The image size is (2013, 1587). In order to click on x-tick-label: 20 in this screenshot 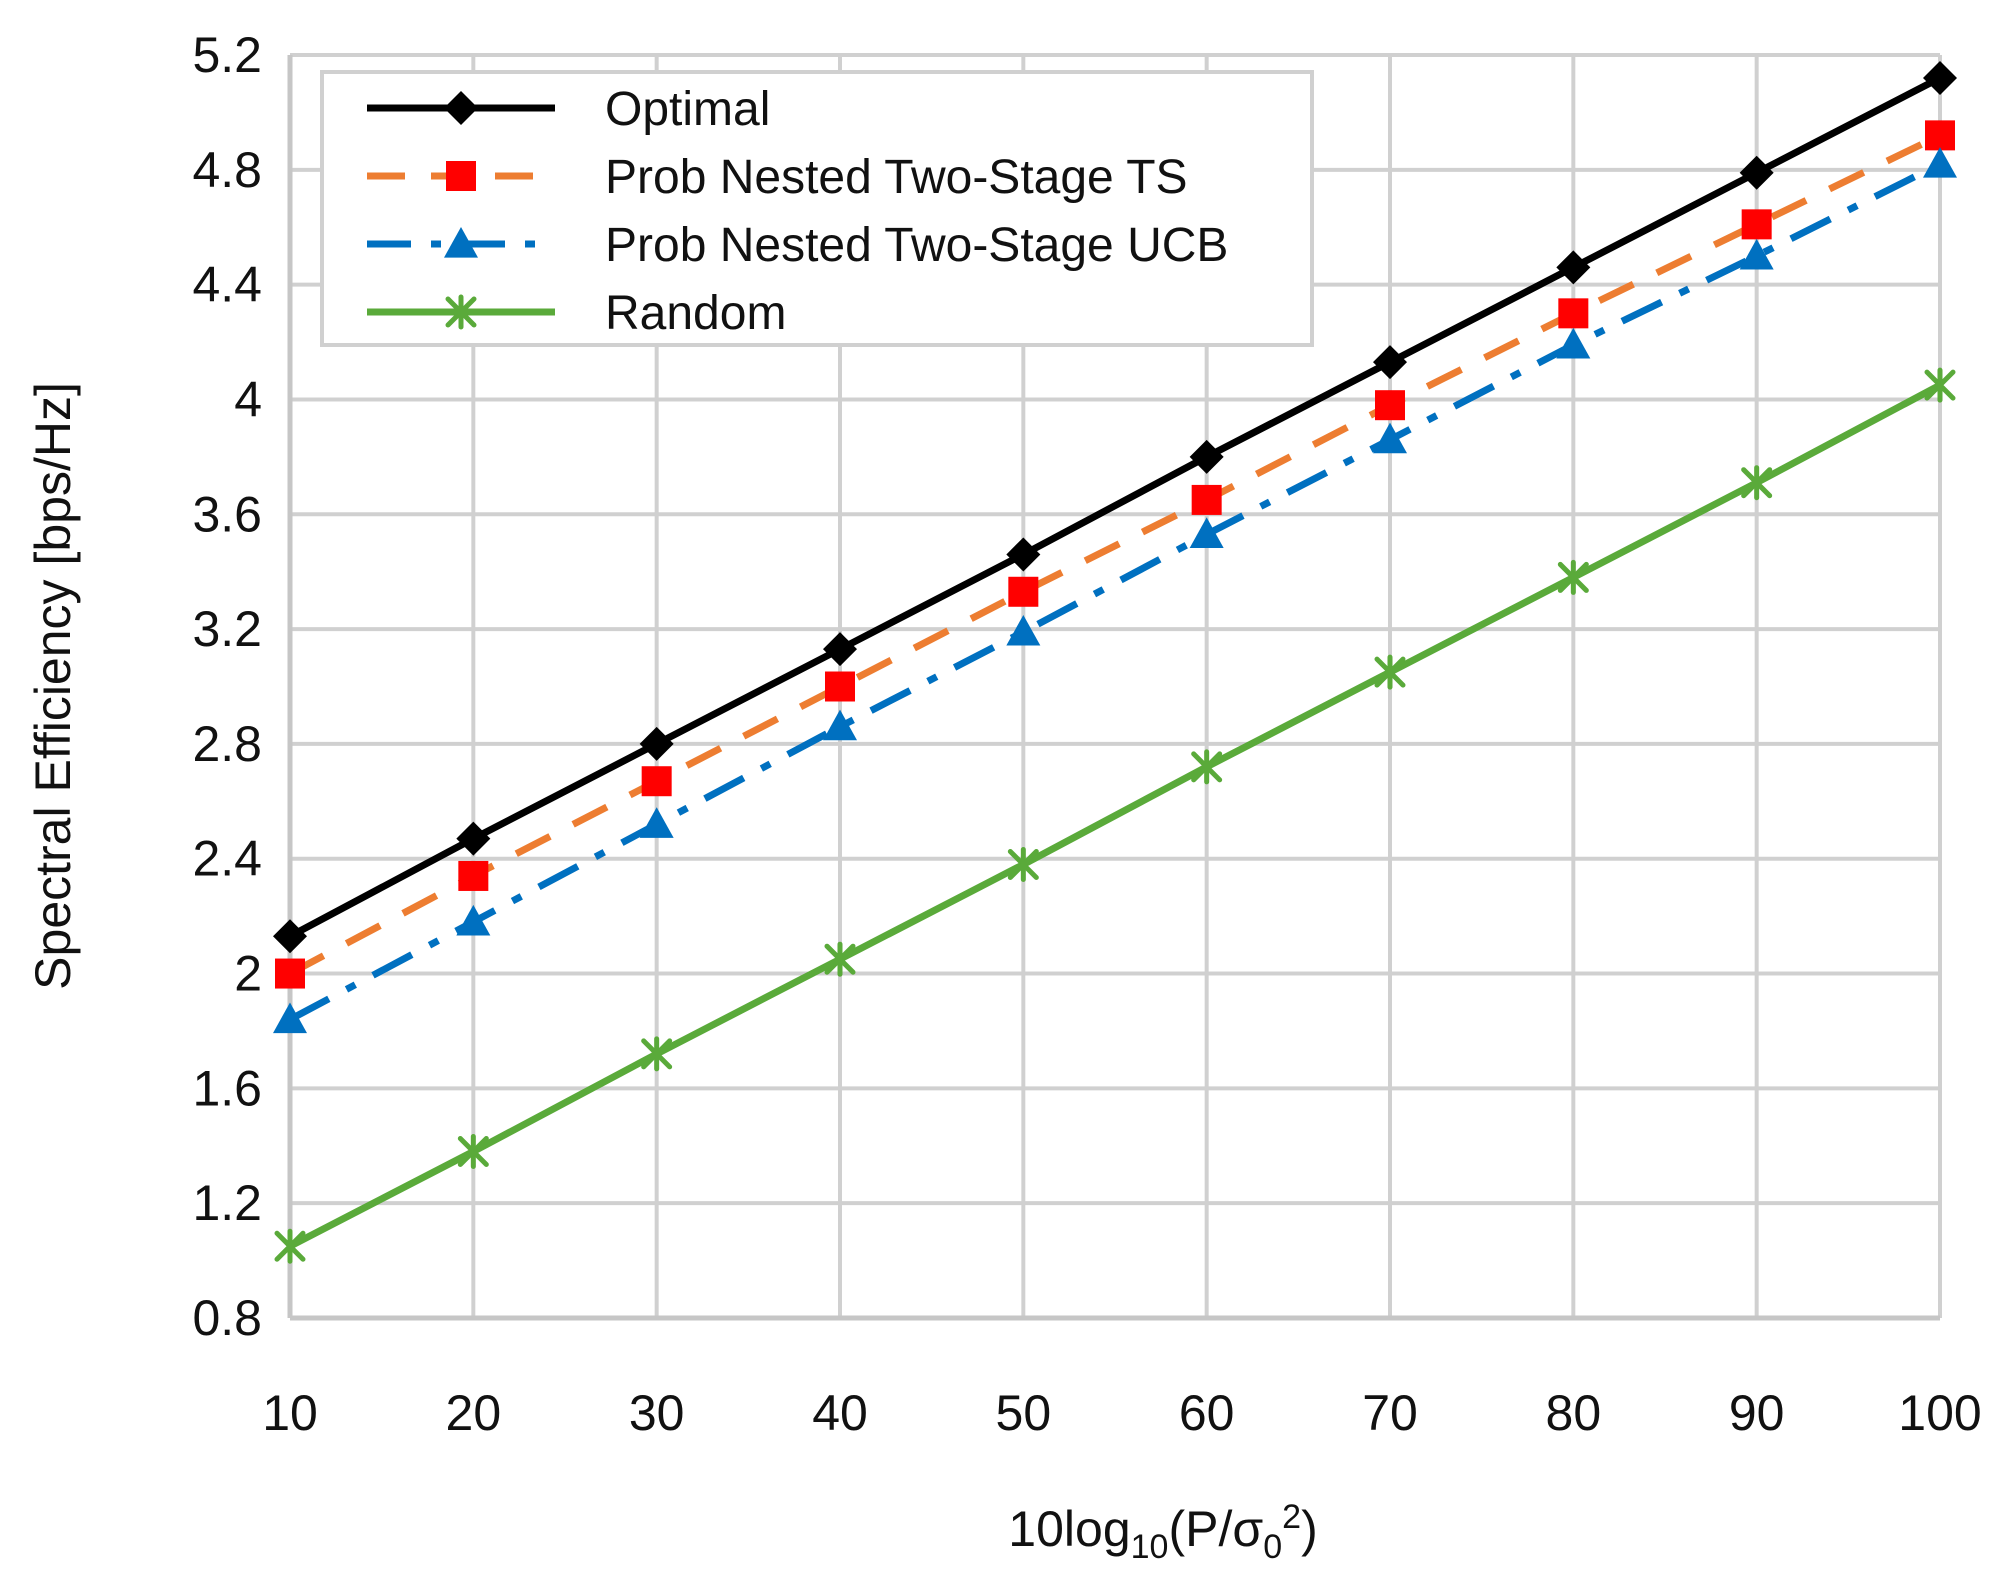, I will do `click(474, 1413)`.